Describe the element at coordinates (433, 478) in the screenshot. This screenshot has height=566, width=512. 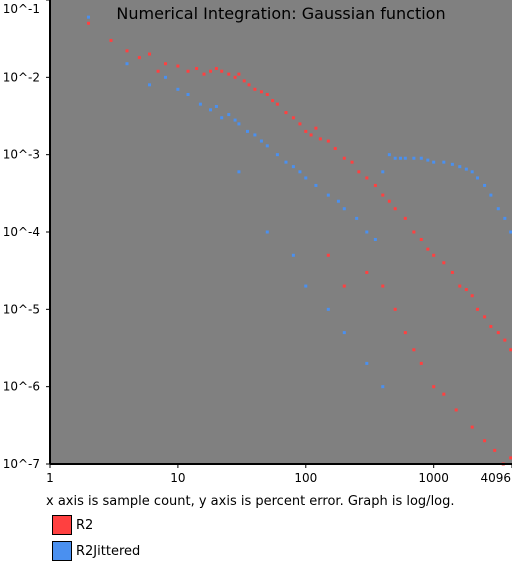
I see `x-tick-label: 1000` at that location.